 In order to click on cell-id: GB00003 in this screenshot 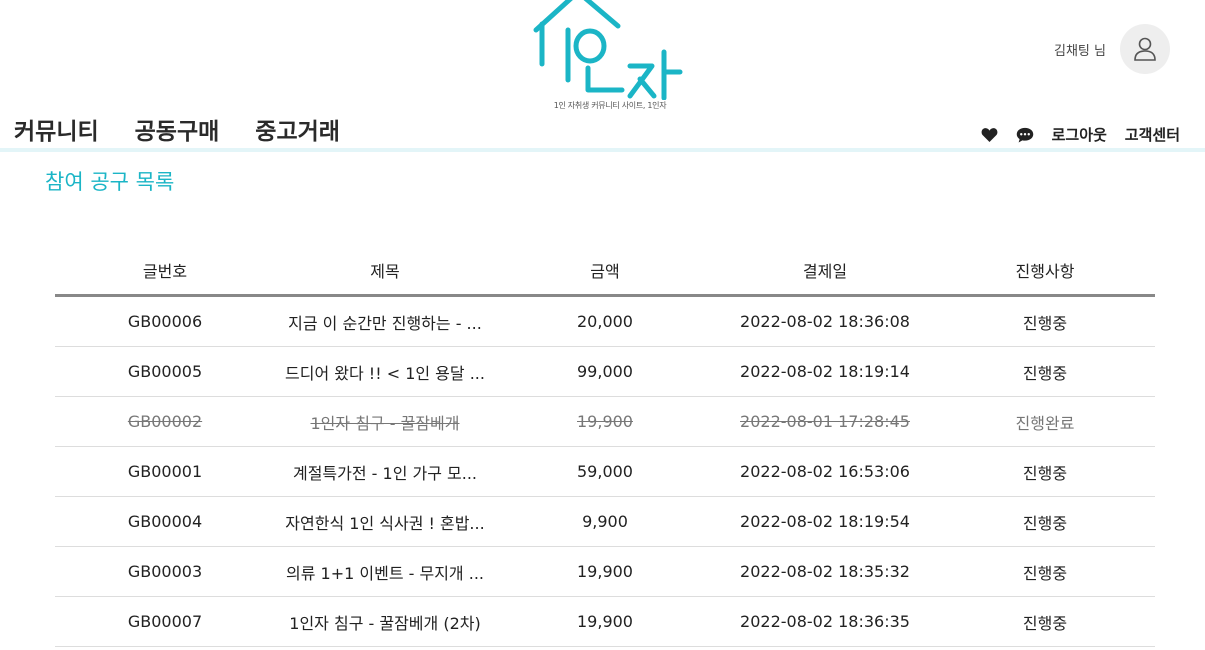, I will do `click(165, 571)`.